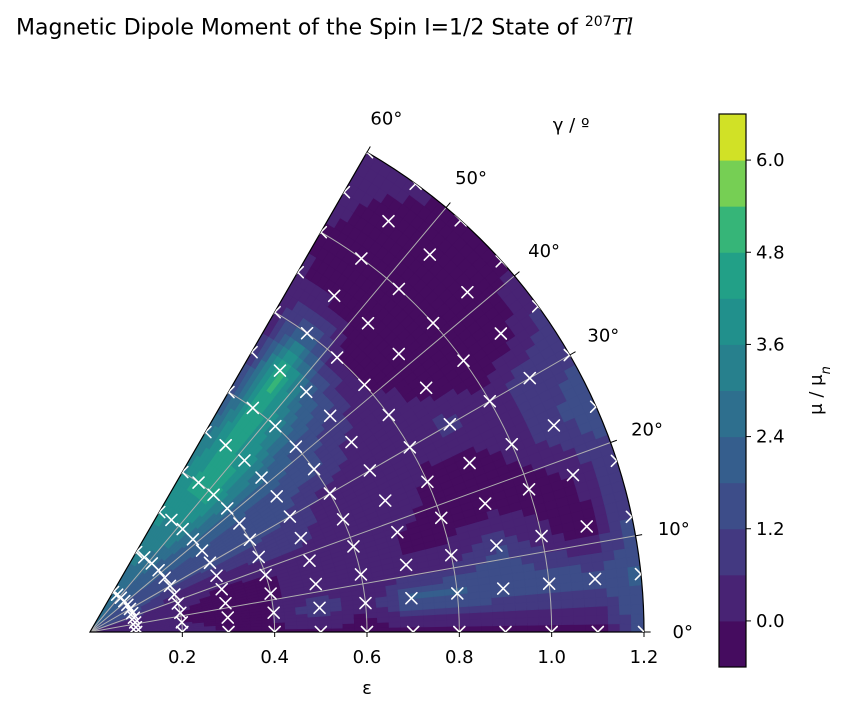 This screenshot has width=841, height=712. What do you see at coordinates (362, 584) in the screenshot?
I see `angular-gridline` at bounding box center [362, 584].